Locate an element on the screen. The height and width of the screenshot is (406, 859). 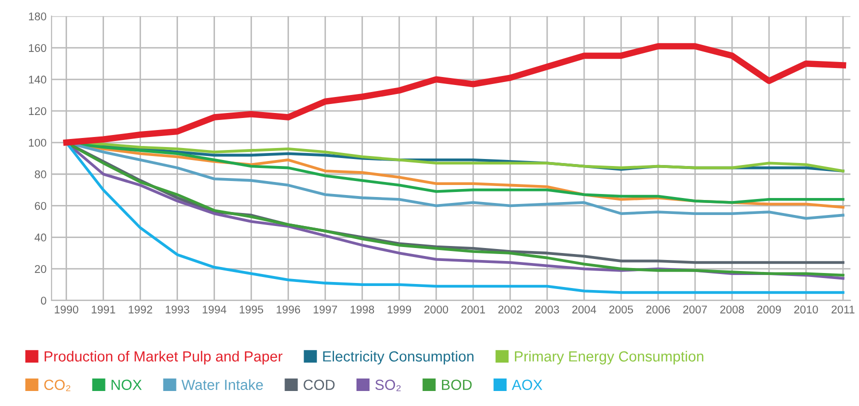
legend-label: CO₂ is located at coordinates (57, 386).